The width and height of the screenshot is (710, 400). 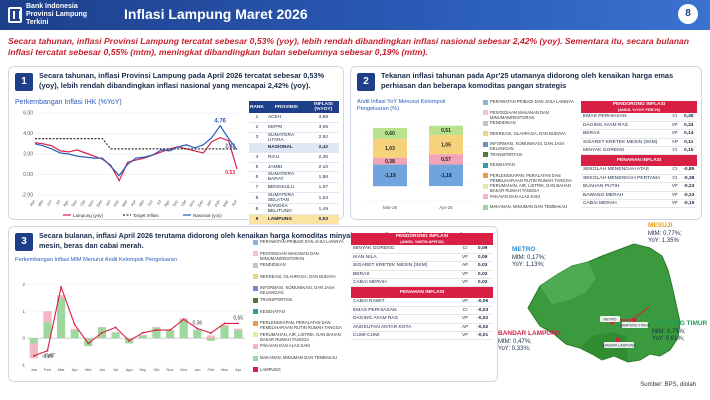 I want to click on inhibitor-header: PENAHAN INFLASI, so click(x=422, y=292).